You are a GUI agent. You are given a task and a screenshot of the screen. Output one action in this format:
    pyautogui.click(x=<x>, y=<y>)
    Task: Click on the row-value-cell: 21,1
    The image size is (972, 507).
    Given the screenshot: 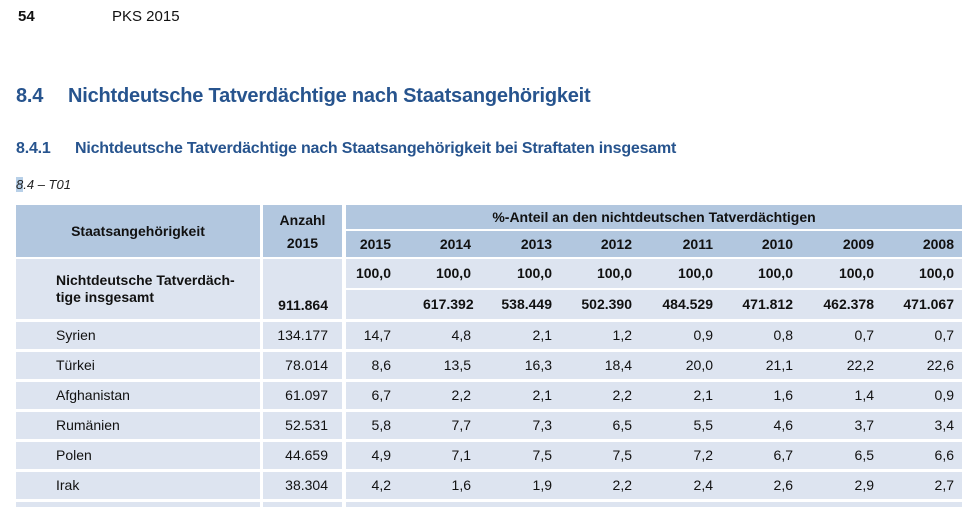 What is the action you would take?
    pyautogui.click(x=779, y=365)
    